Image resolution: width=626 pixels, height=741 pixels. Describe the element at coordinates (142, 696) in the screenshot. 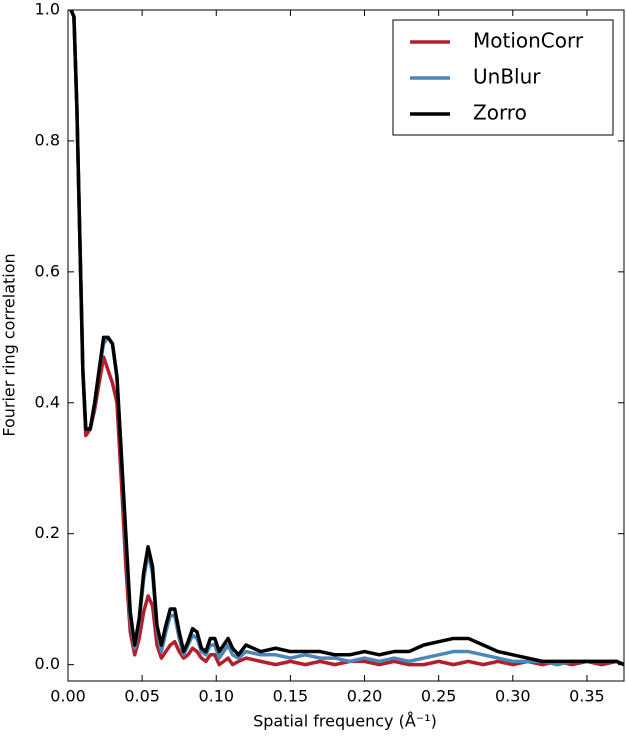

I see `x-tick-label: 0.05` at that location.